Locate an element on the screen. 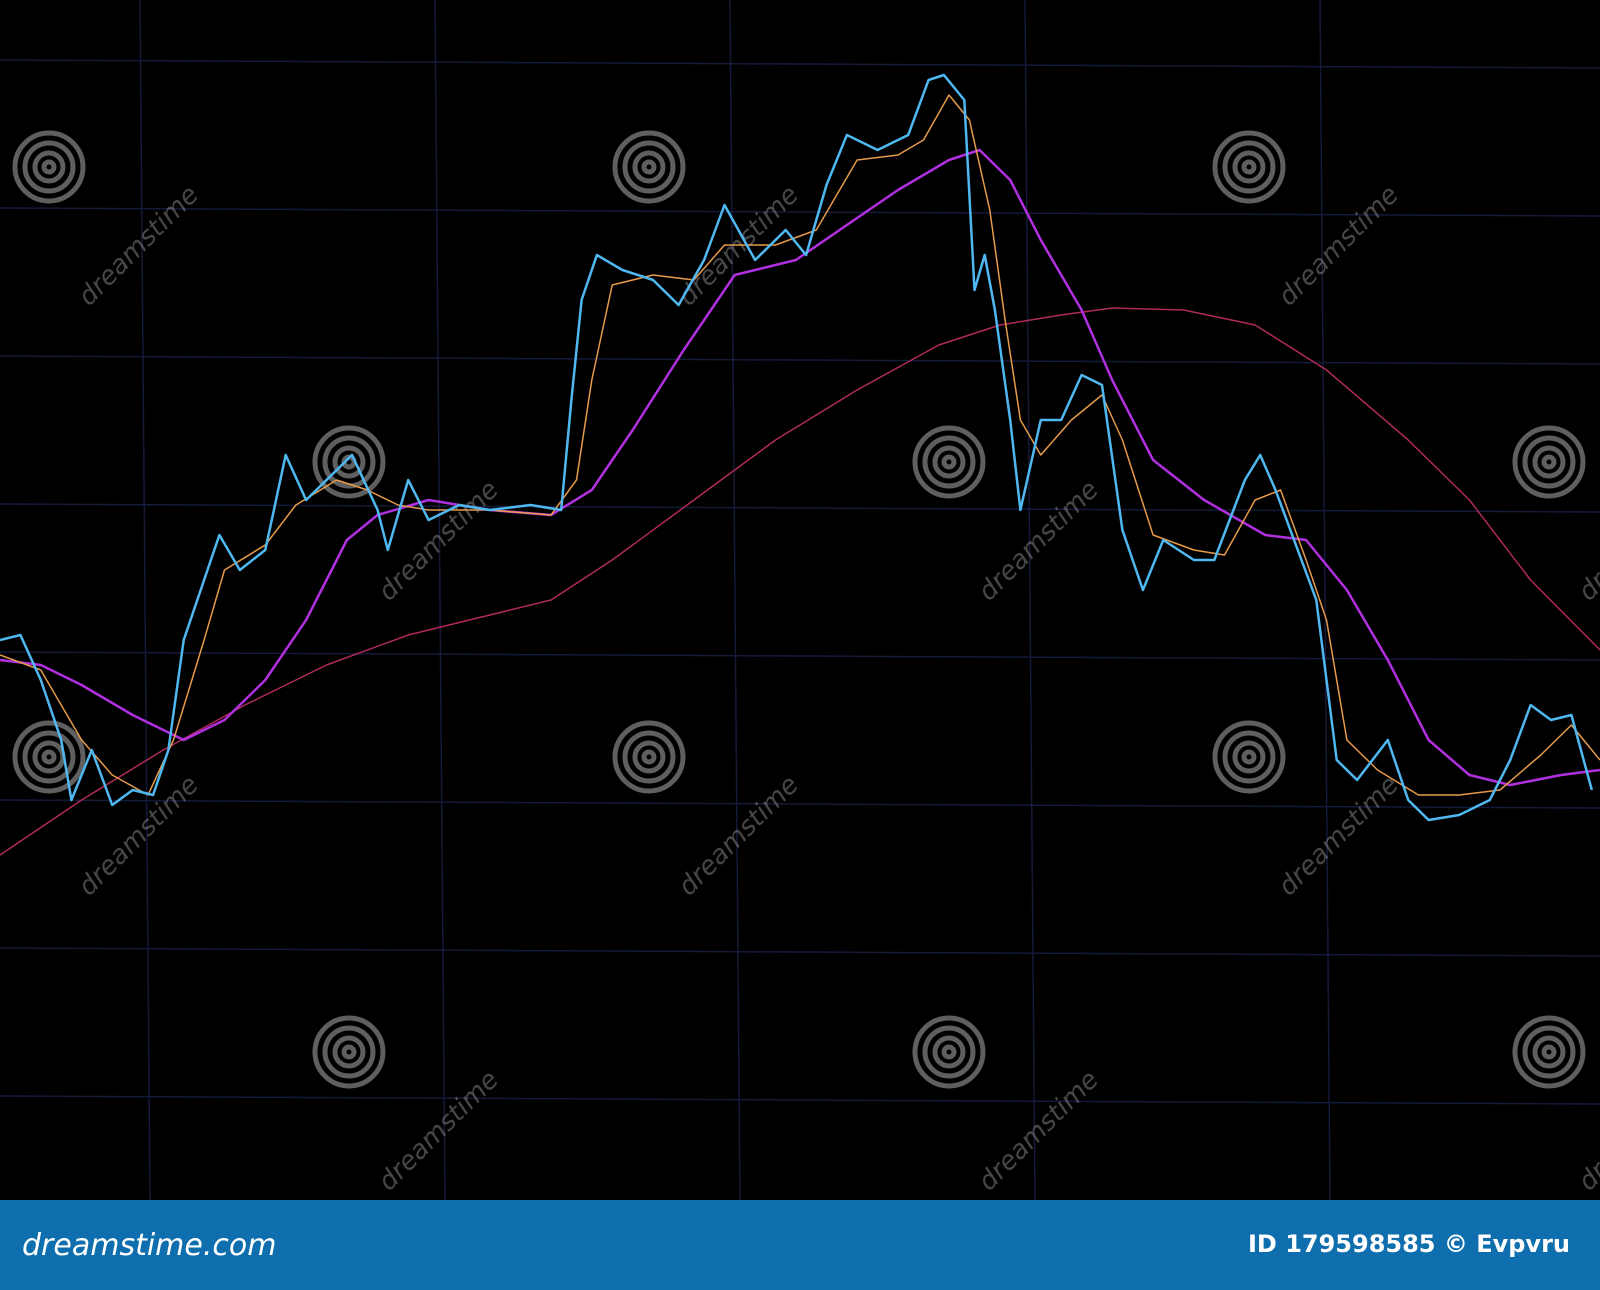 This screenshot has height=1290, width=1600. footer-site: dreamstime.com is located at coordinates (149, 1245).